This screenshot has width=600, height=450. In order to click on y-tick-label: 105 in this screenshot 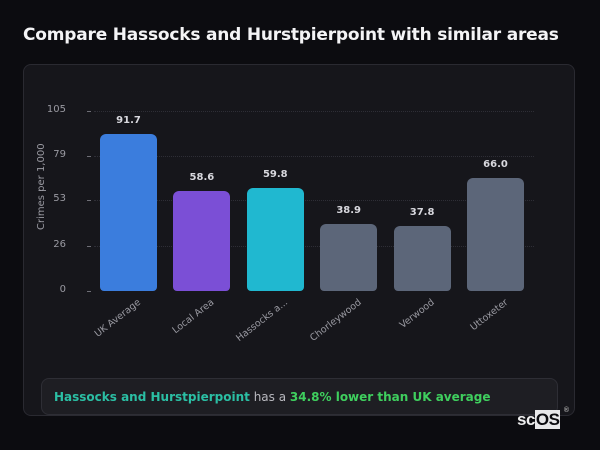, I will do `click(56, 109)`.